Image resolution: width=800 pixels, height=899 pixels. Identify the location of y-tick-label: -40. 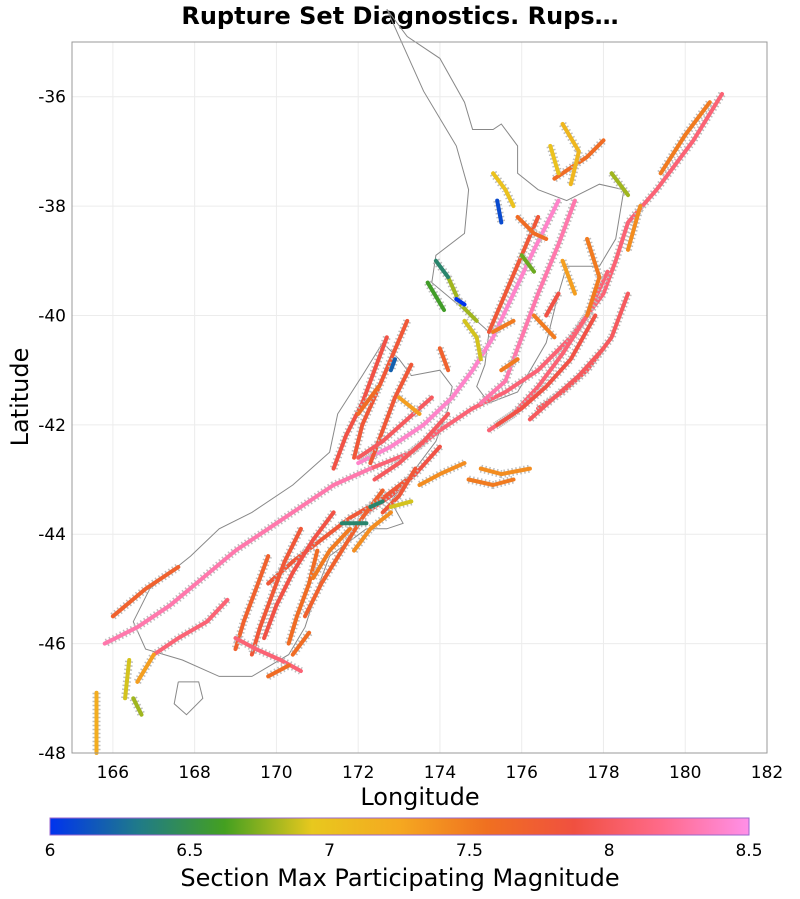
(52, 316).